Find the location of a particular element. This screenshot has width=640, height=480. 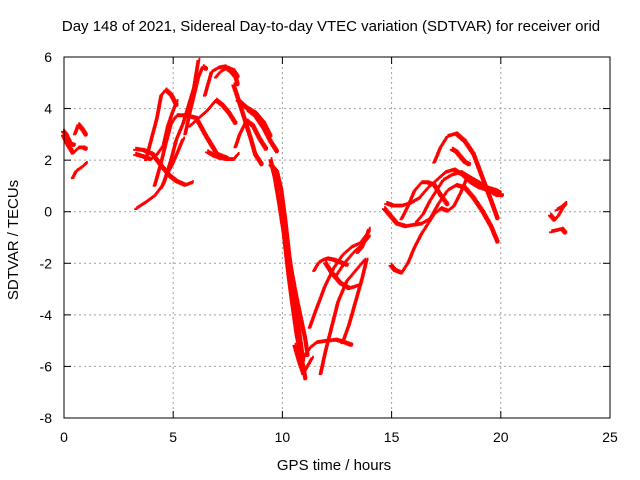

x-tick-label: 5 is located at coordinates (173, 437).